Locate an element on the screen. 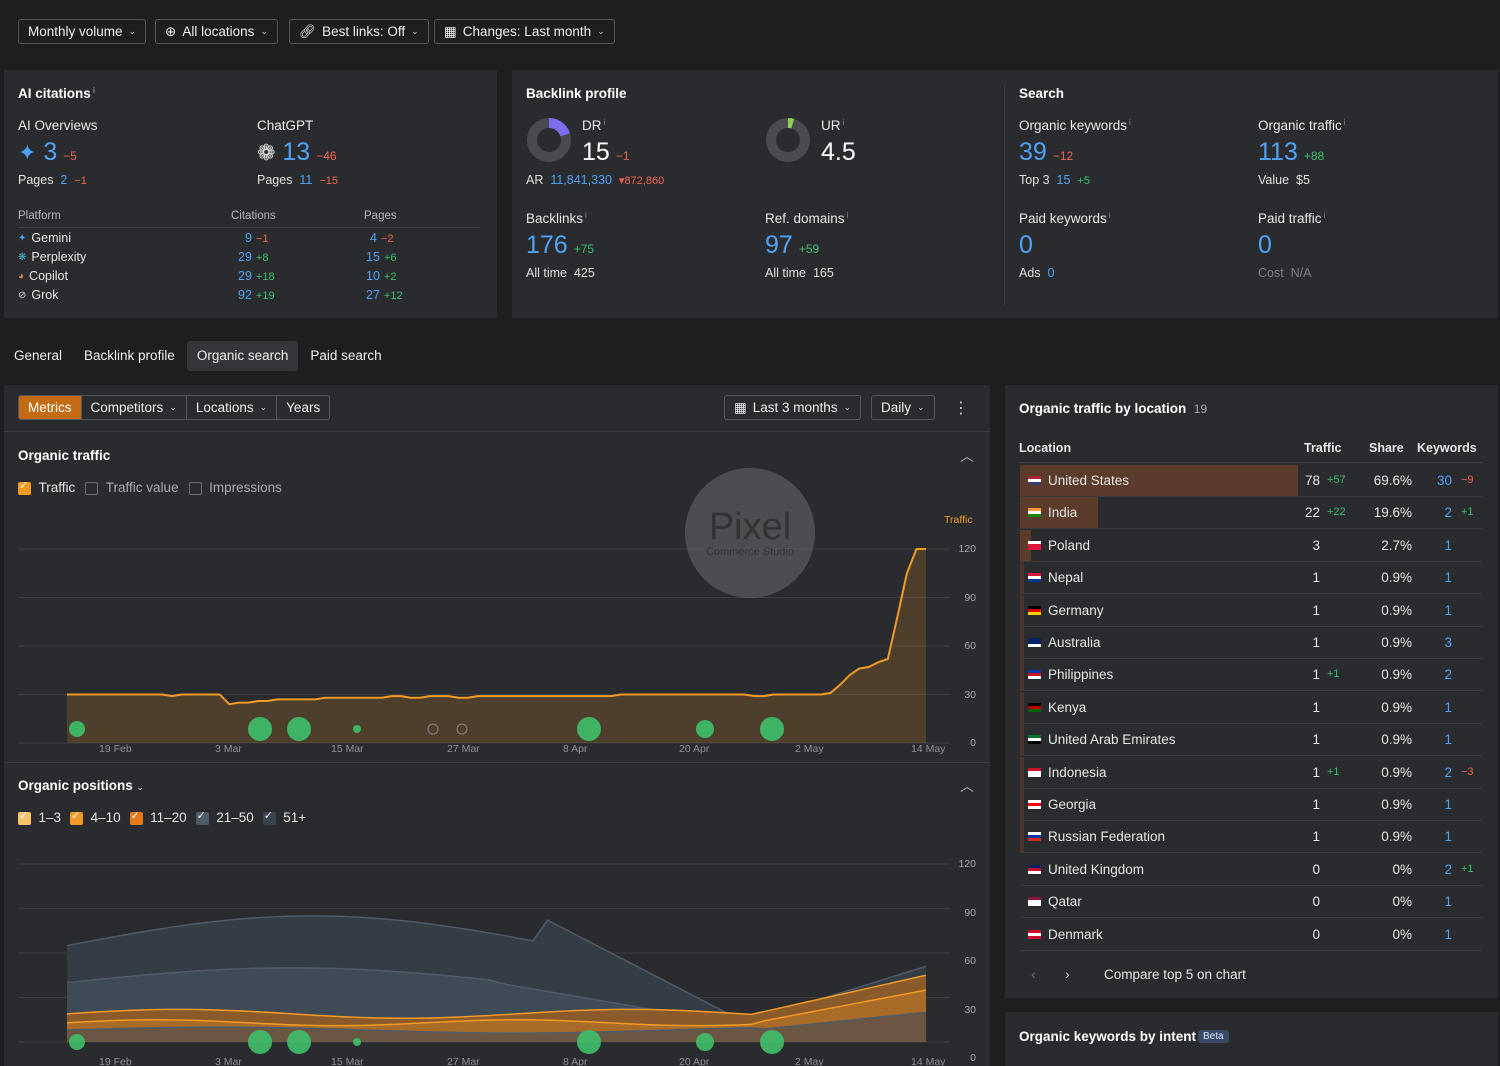 This screenshot has width=1500, height=1066. checkbox-impressions: Impressions is located at coordinates (235, 487).